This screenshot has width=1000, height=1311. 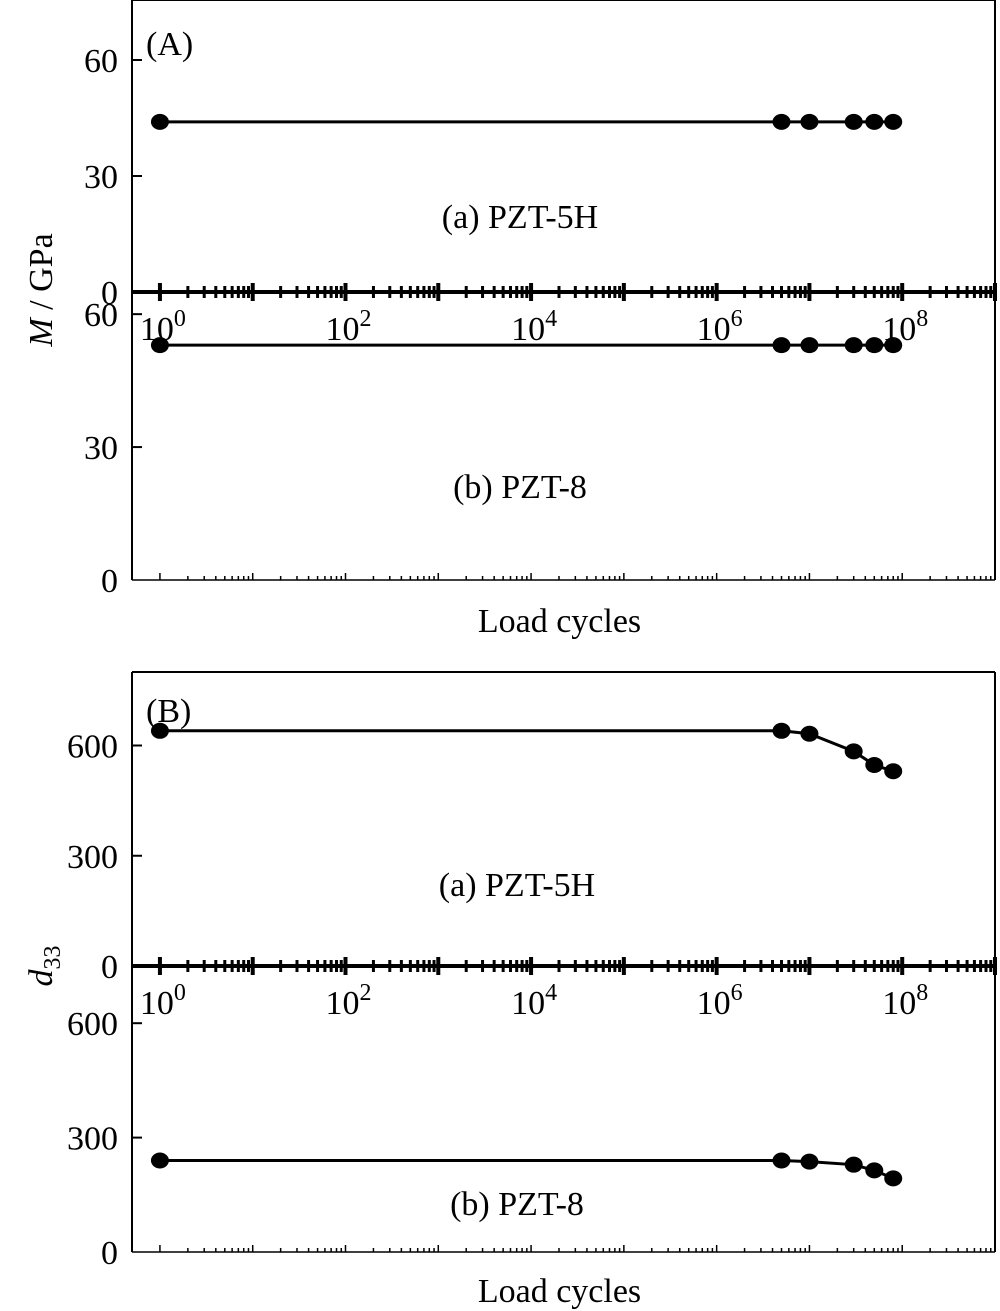 I want to click on lower-y-tick-label: 30, so click(x=101, y=448).